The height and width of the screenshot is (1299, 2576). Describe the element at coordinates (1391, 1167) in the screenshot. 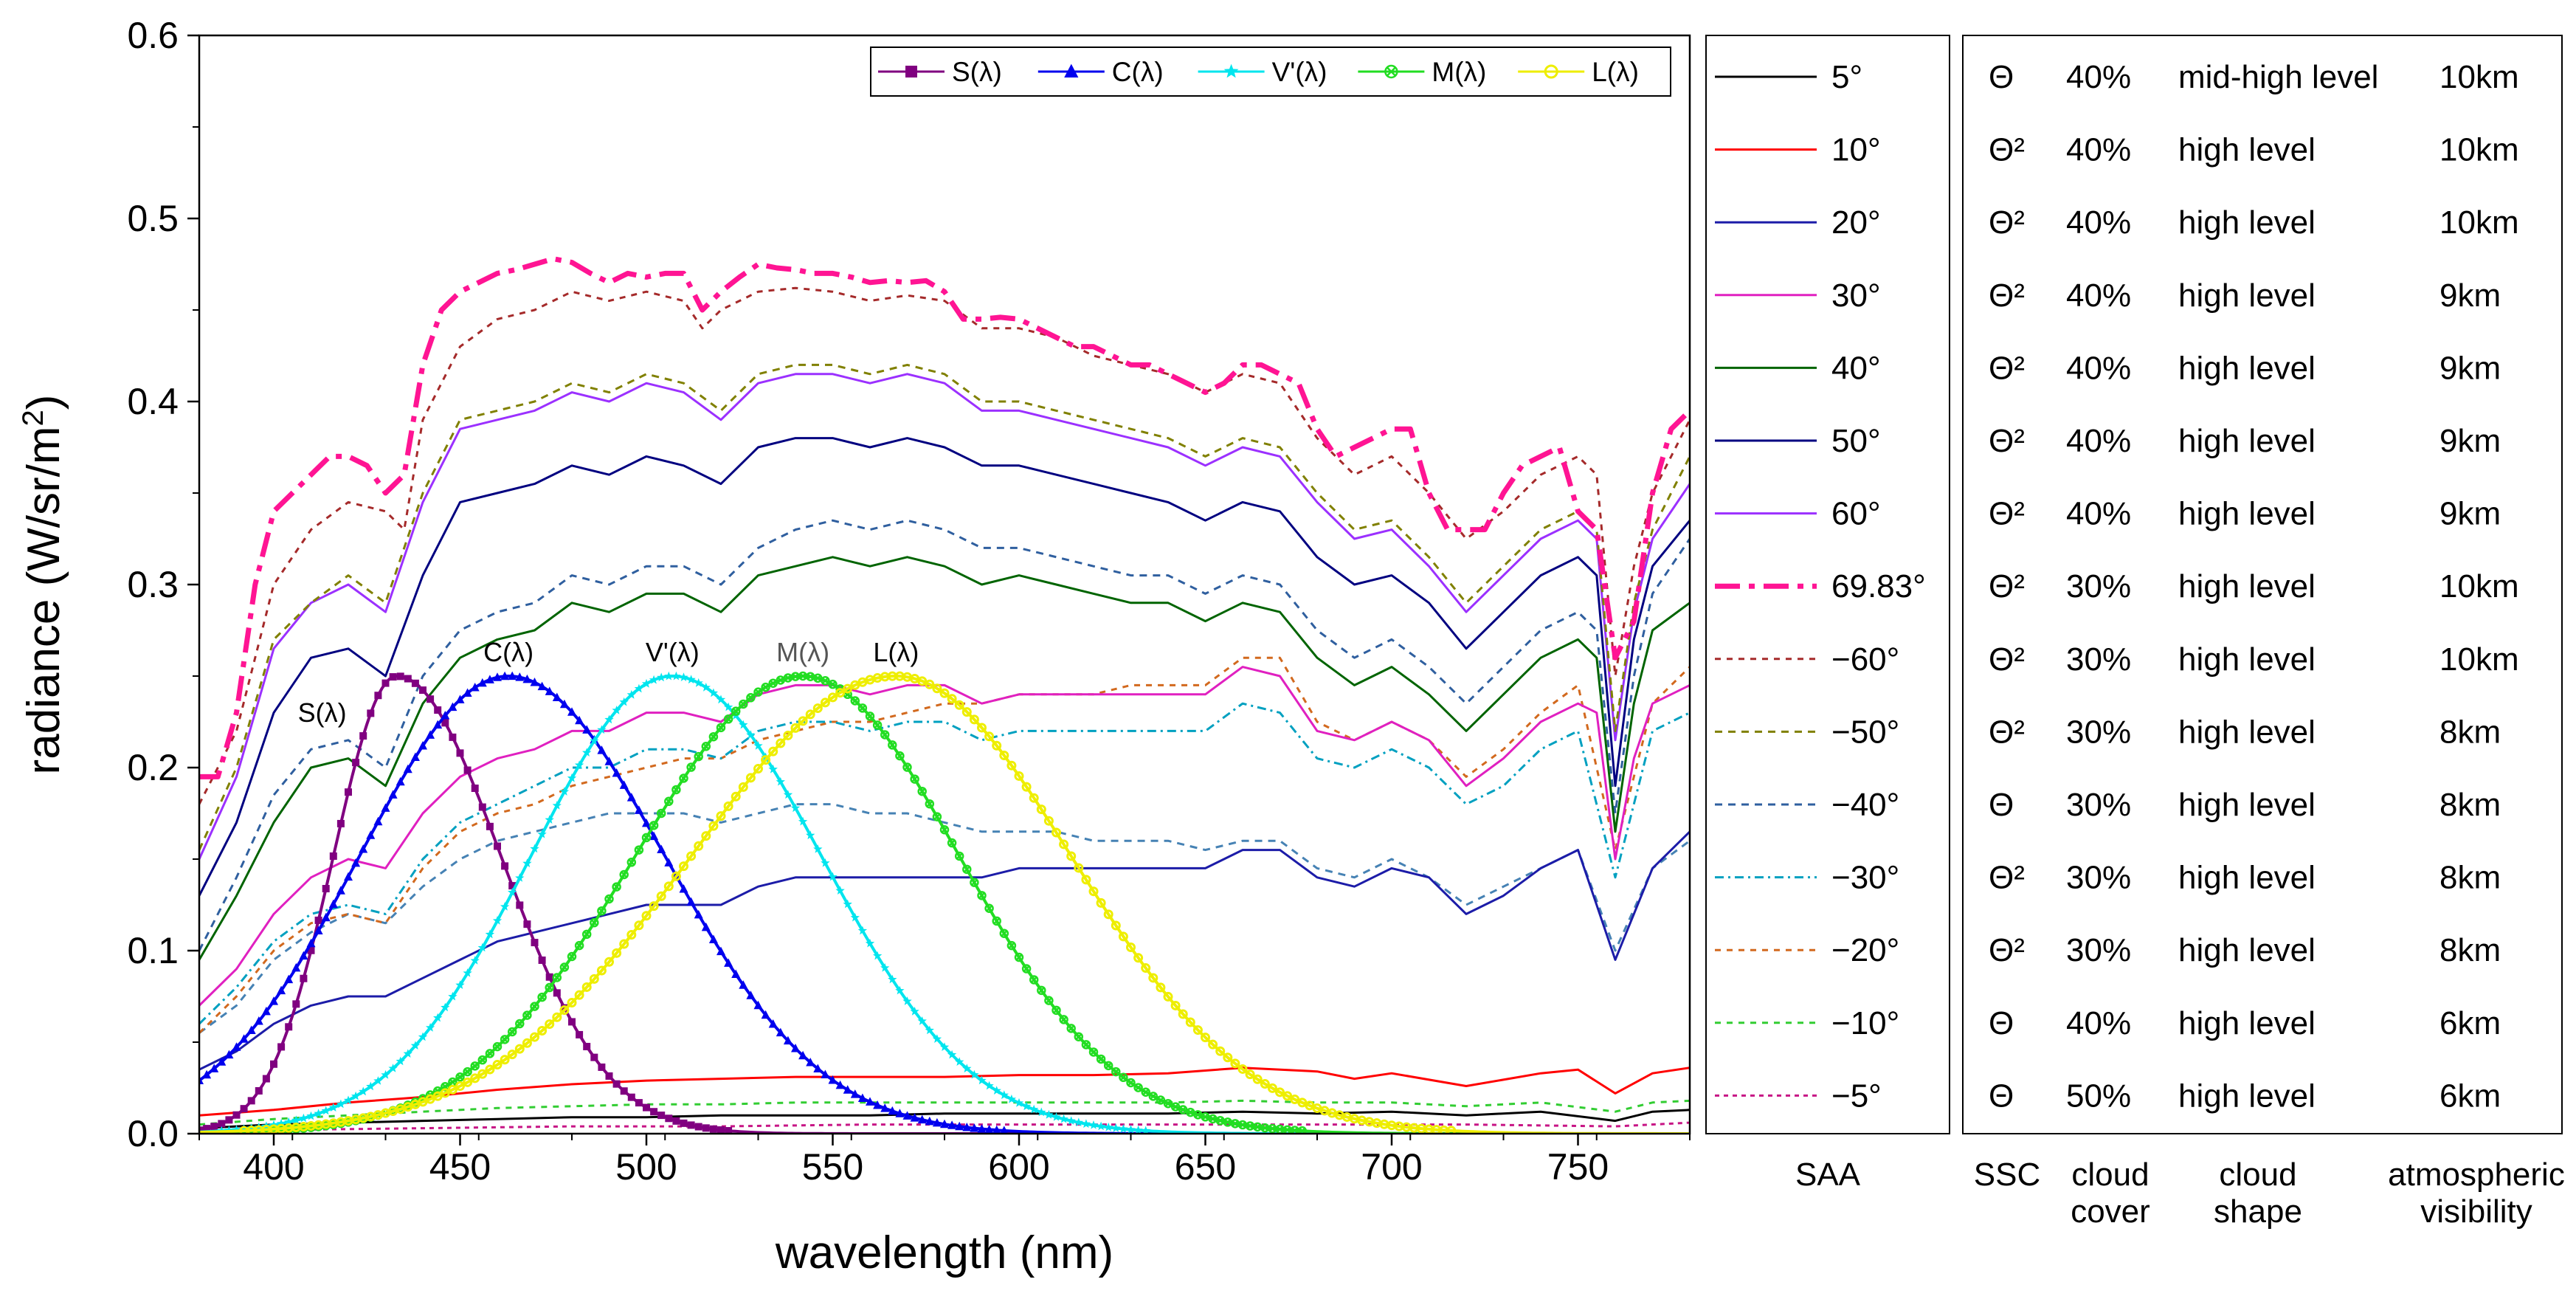

I see `x-tick-label: 700` at that location.